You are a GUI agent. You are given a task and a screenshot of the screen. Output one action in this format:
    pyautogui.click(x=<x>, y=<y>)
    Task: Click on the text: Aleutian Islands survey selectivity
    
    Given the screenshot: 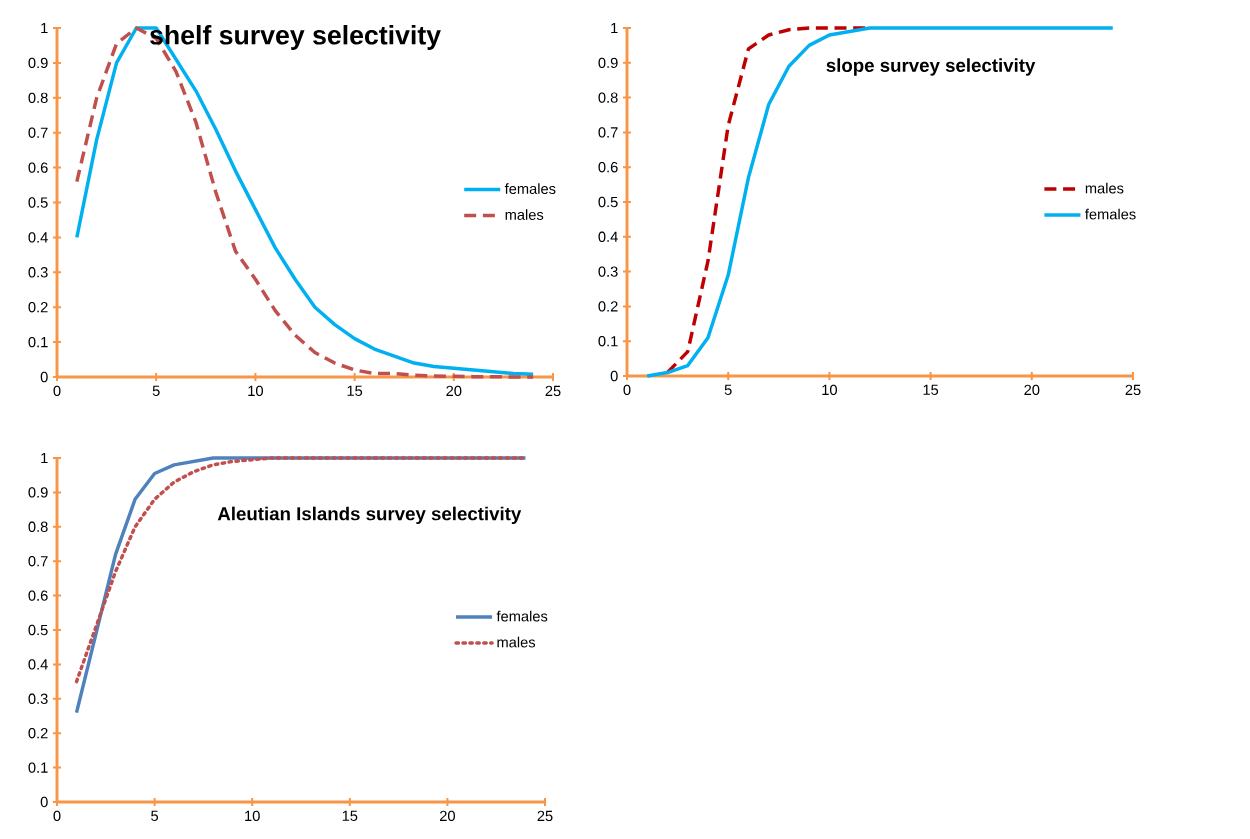 What is the action you would take?
    pyautogui.click(x=369, y=515)
    